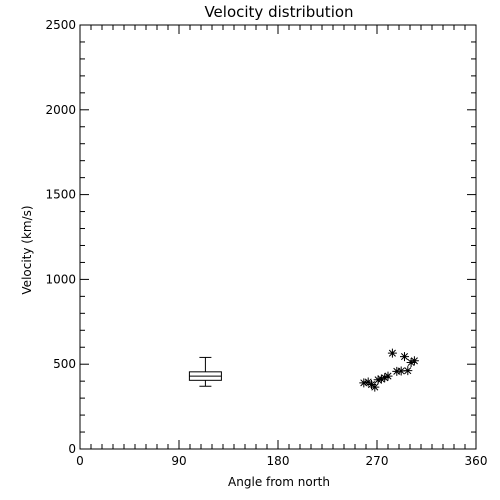 This screenshot has height=500, width=500. What do you see at coordinates (377, 461) in the screenshot?
I see `x-tick-label: 270` at bounding box center [377, 461].